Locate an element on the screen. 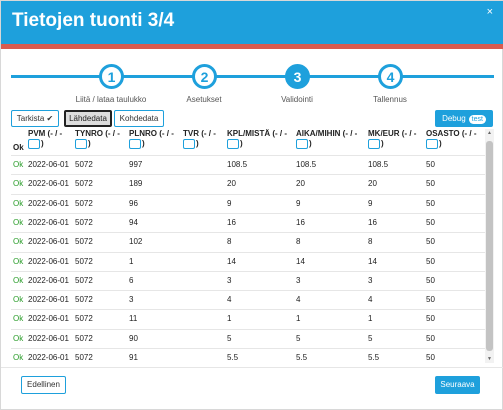  debug-button: Debug test is located at coordinates (464, 118).